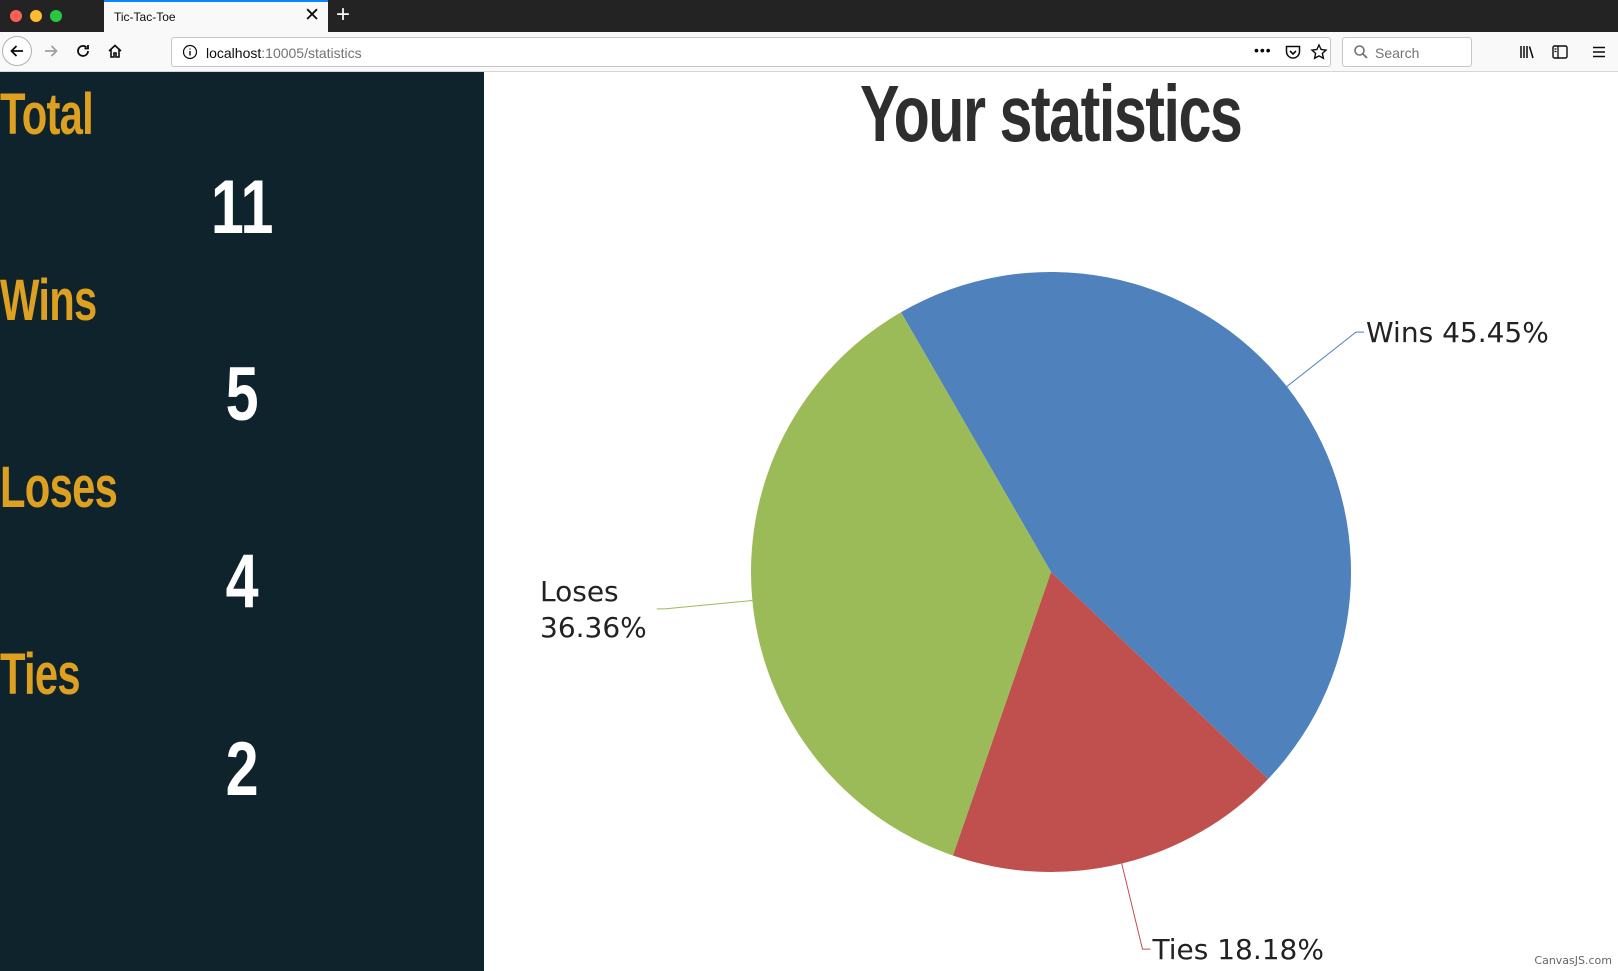  I want to click on ties-value: 2, so click(242, 769).